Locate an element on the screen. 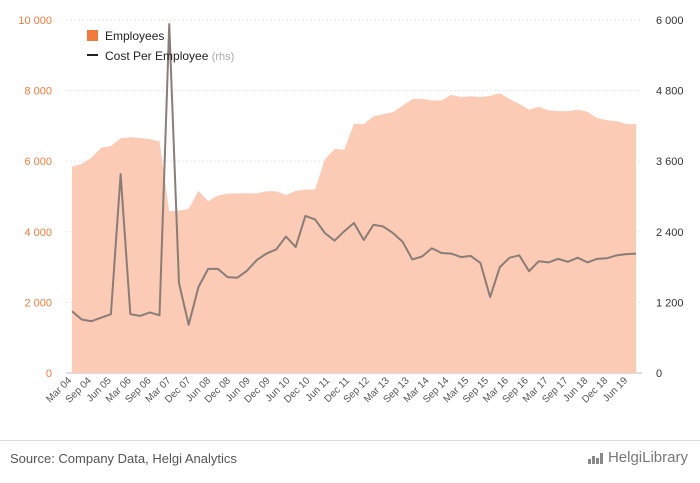  right-tick-label: 4 800 is located at coordinates (670, 92).